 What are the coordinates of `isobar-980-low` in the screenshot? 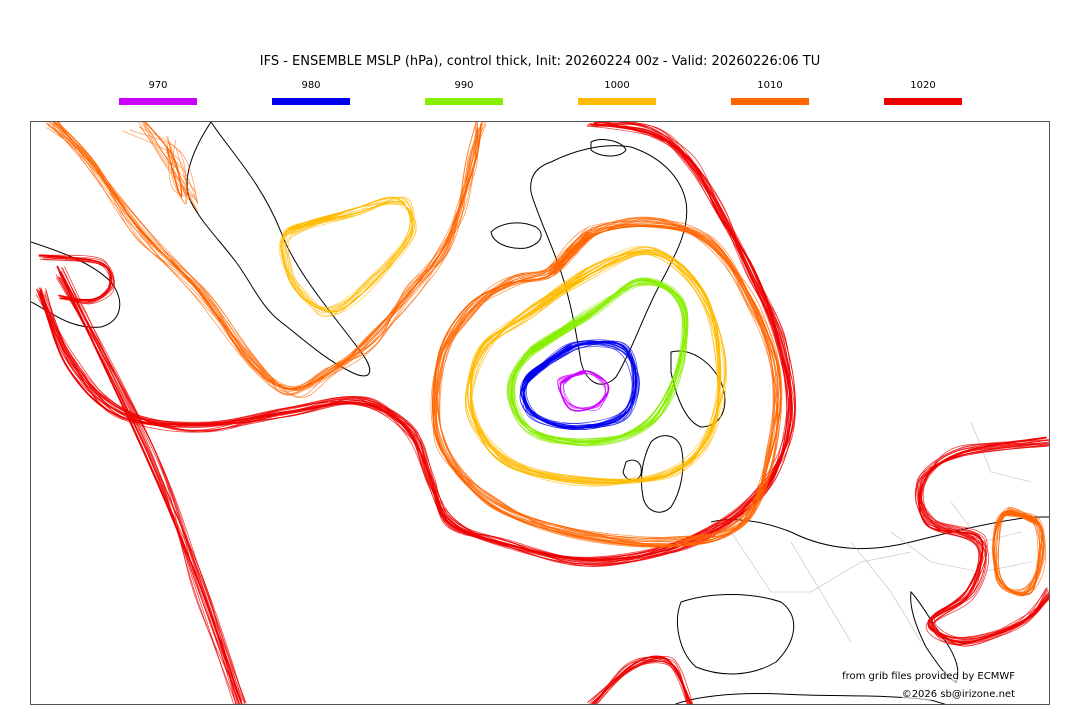 It's located at (580, 385).